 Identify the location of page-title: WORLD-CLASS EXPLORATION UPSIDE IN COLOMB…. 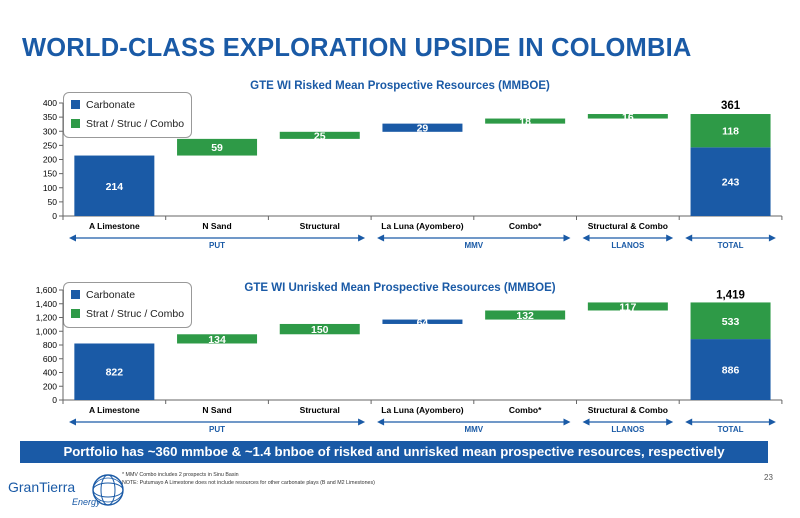
(357, 48).